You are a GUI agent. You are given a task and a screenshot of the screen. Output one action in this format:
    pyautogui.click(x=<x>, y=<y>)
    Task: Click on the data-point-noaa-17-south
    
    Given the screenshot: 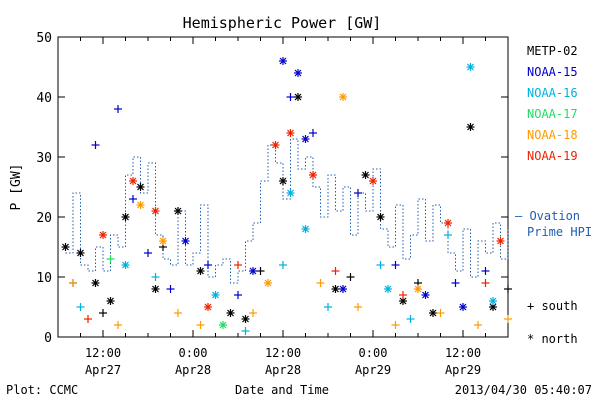 What is the action you would take?
    pyautogui.click(x=110, y=259)
    